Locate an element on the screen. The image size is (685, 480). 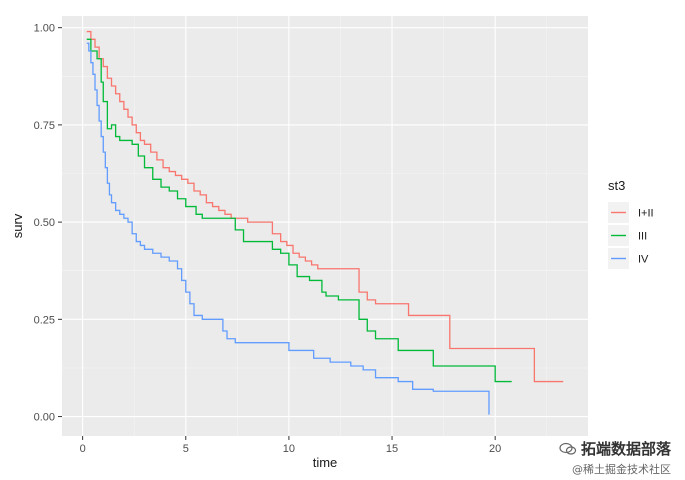
x-tick-label: 10 is located at coordinates (289, 449).